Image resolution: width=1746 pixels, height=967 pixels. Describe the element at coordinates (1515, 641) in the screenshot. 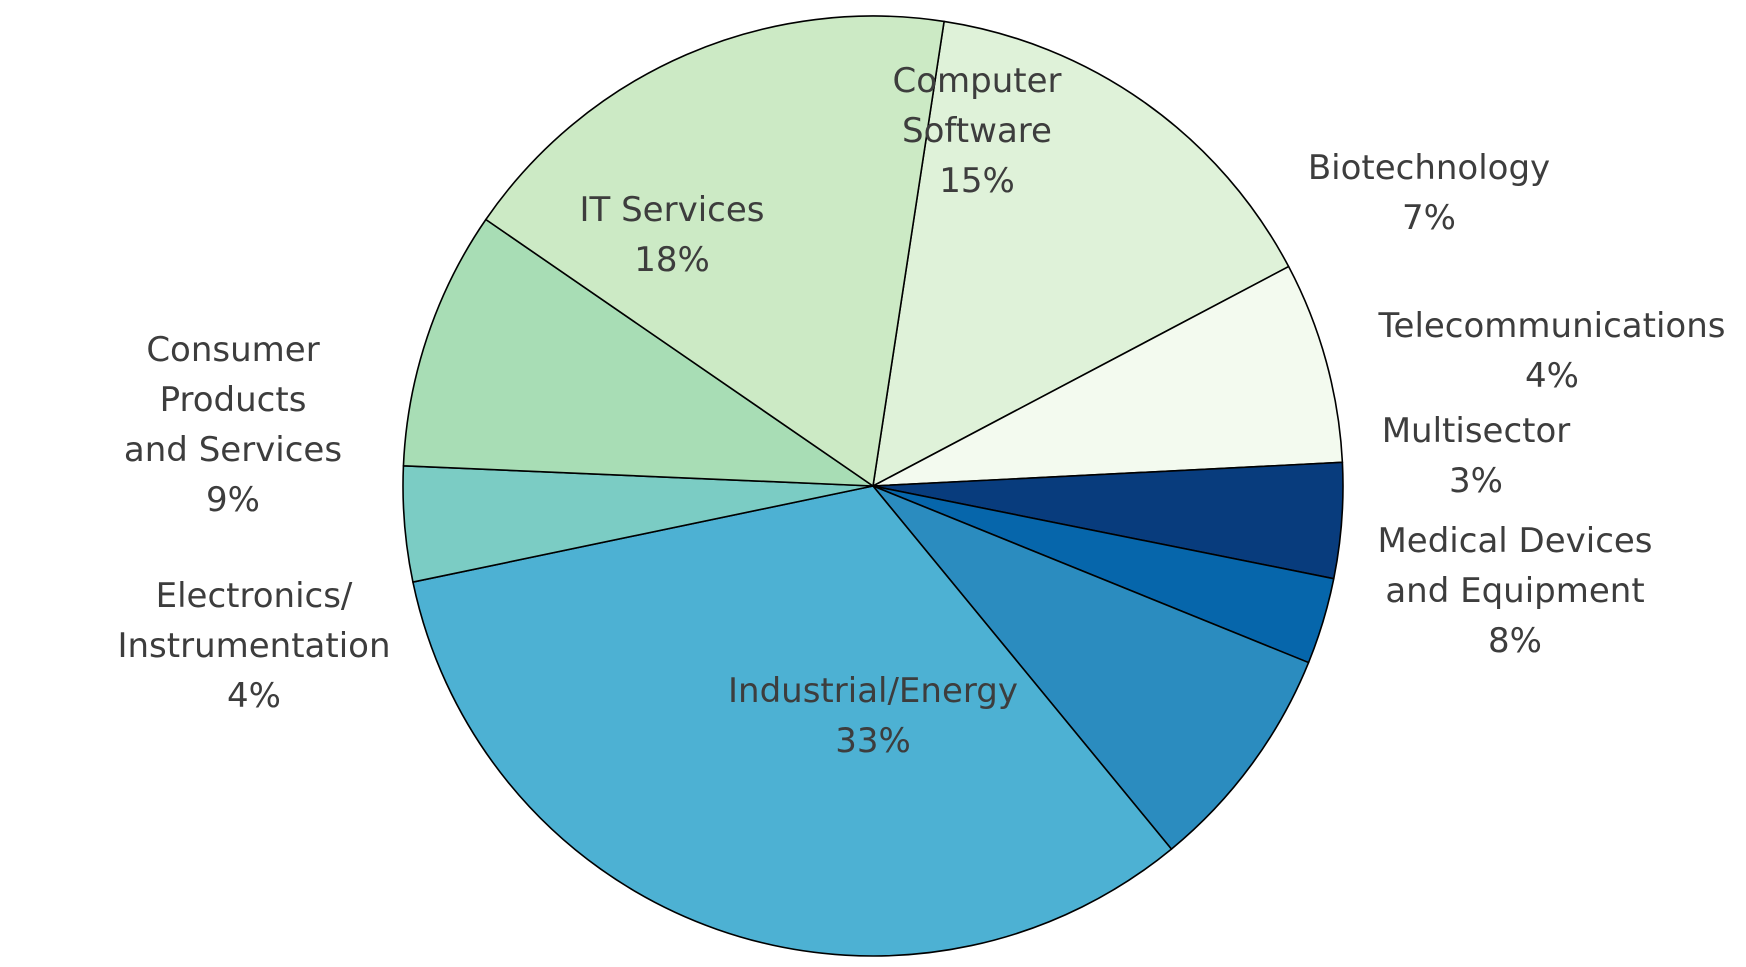

I see `slice-value-label: 8%` at that location.